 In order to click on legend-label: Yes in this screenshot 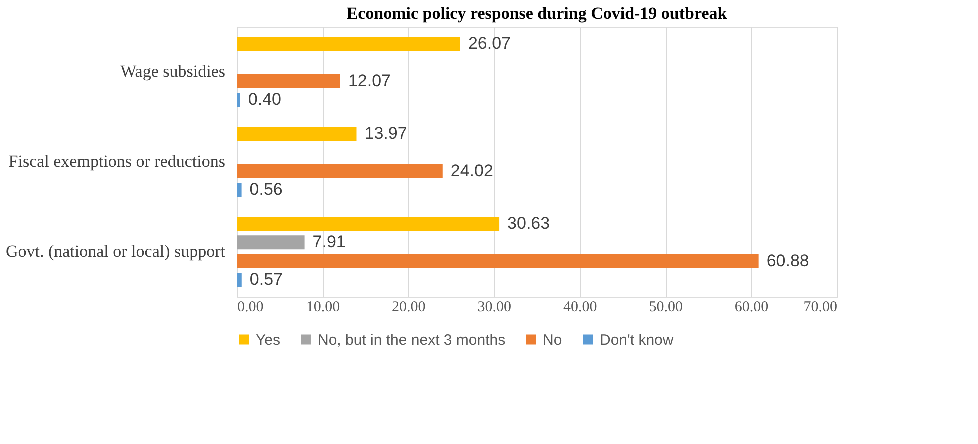, I will do `click(268, 340)`.